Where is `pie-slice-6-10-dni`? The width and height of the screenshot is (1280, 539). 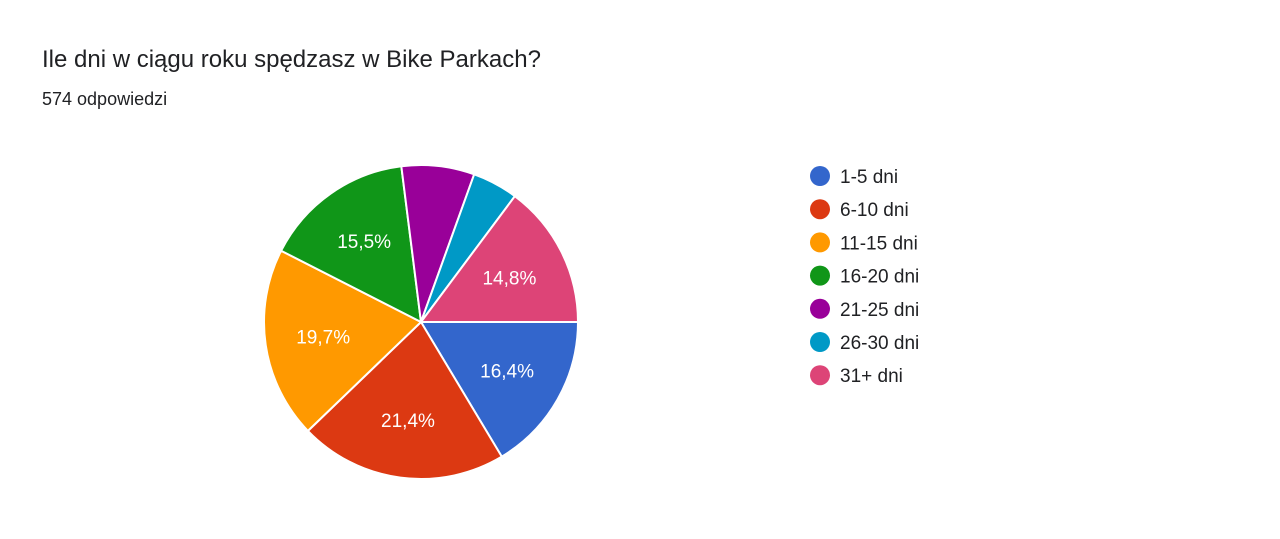
pie-slice-6-10-dni is located at coordinates (405, 400).